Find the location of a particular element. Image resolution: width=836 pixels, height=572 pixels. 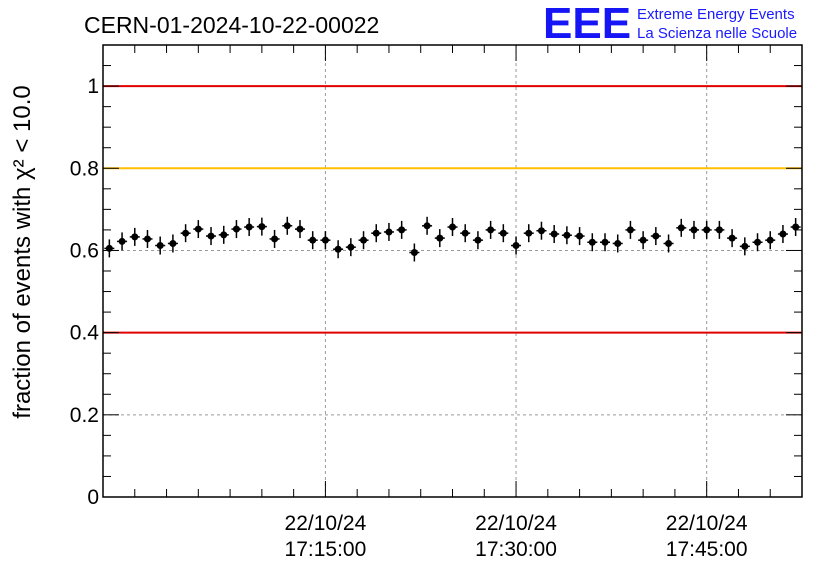

y-tick-label: 0 is located at coordinates (93, 497).